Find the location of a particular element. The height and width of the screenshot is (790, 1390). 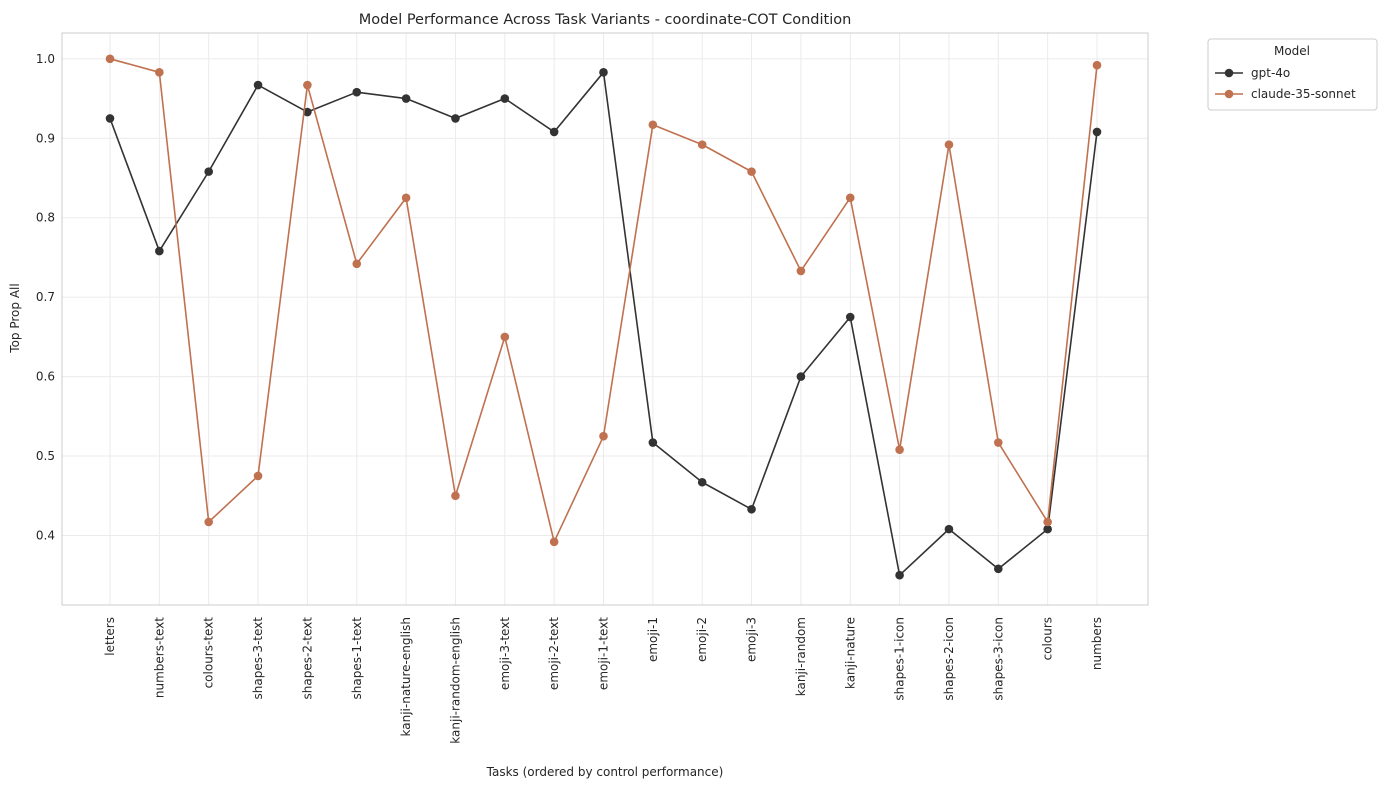

x-tick-label: kanji-nature is located at coordinates (850, 653).